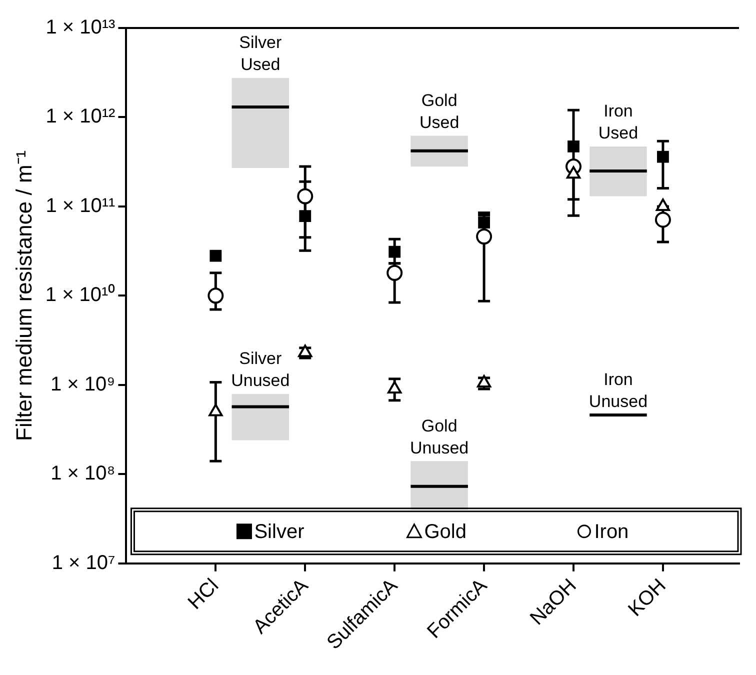 This screenshot has width=756, height=675. I want to click on legend-label: Silver, so click(279, 531).